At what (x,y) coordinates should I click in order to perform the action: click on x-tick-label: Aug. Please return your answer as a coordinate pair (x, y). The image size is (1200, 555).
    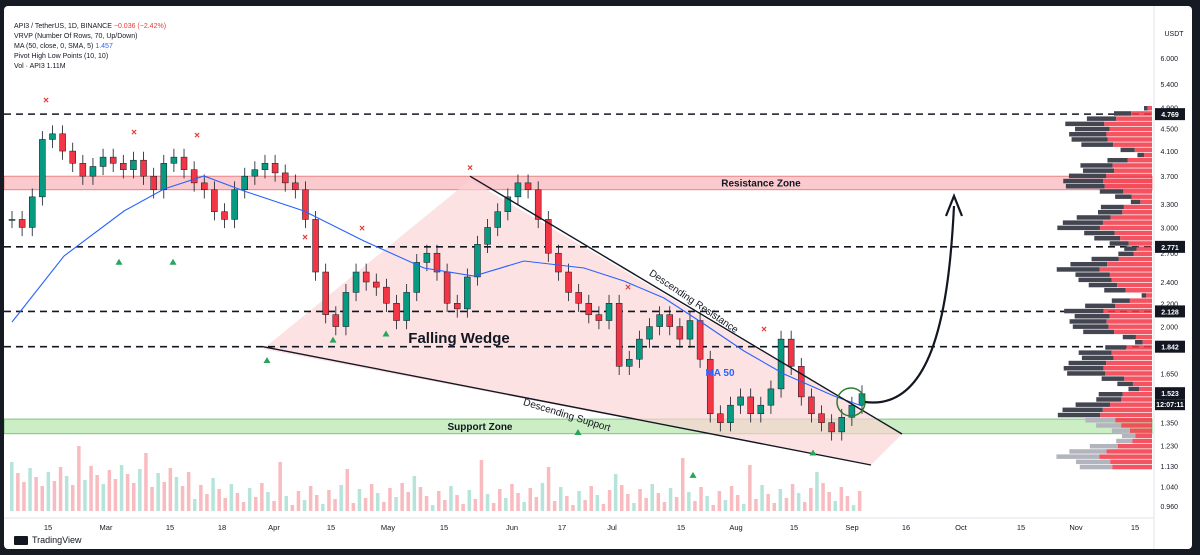
    Looking at the image, I should click on (735, 527).